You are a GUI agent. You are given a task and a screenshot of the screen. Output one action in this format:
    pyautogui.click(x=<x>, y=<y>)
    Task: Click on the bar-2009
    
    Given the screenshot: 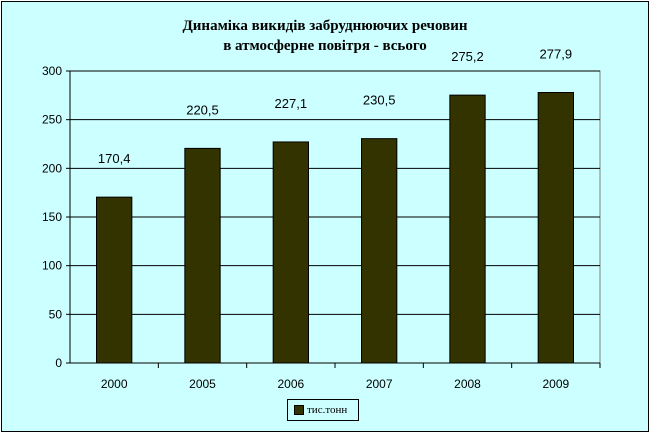 What is the action you would take?
    pyautogui.click(x=556, y=228)
    